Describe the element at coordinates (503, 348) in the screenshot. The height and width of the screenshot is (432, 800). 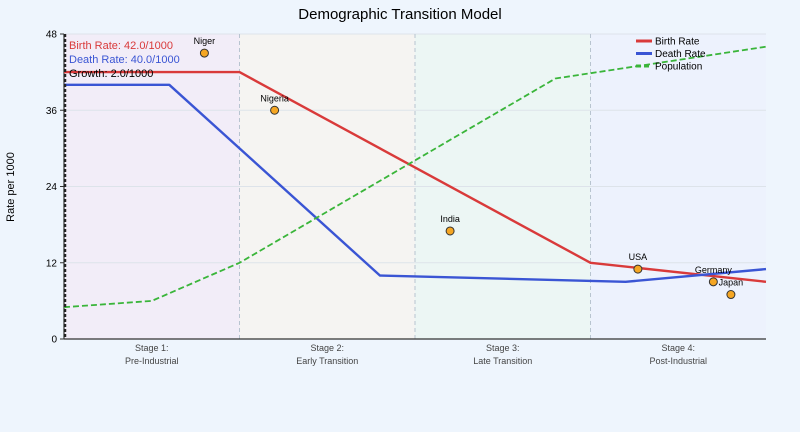
I see `stage-label-number: Stage 3:` at that location.